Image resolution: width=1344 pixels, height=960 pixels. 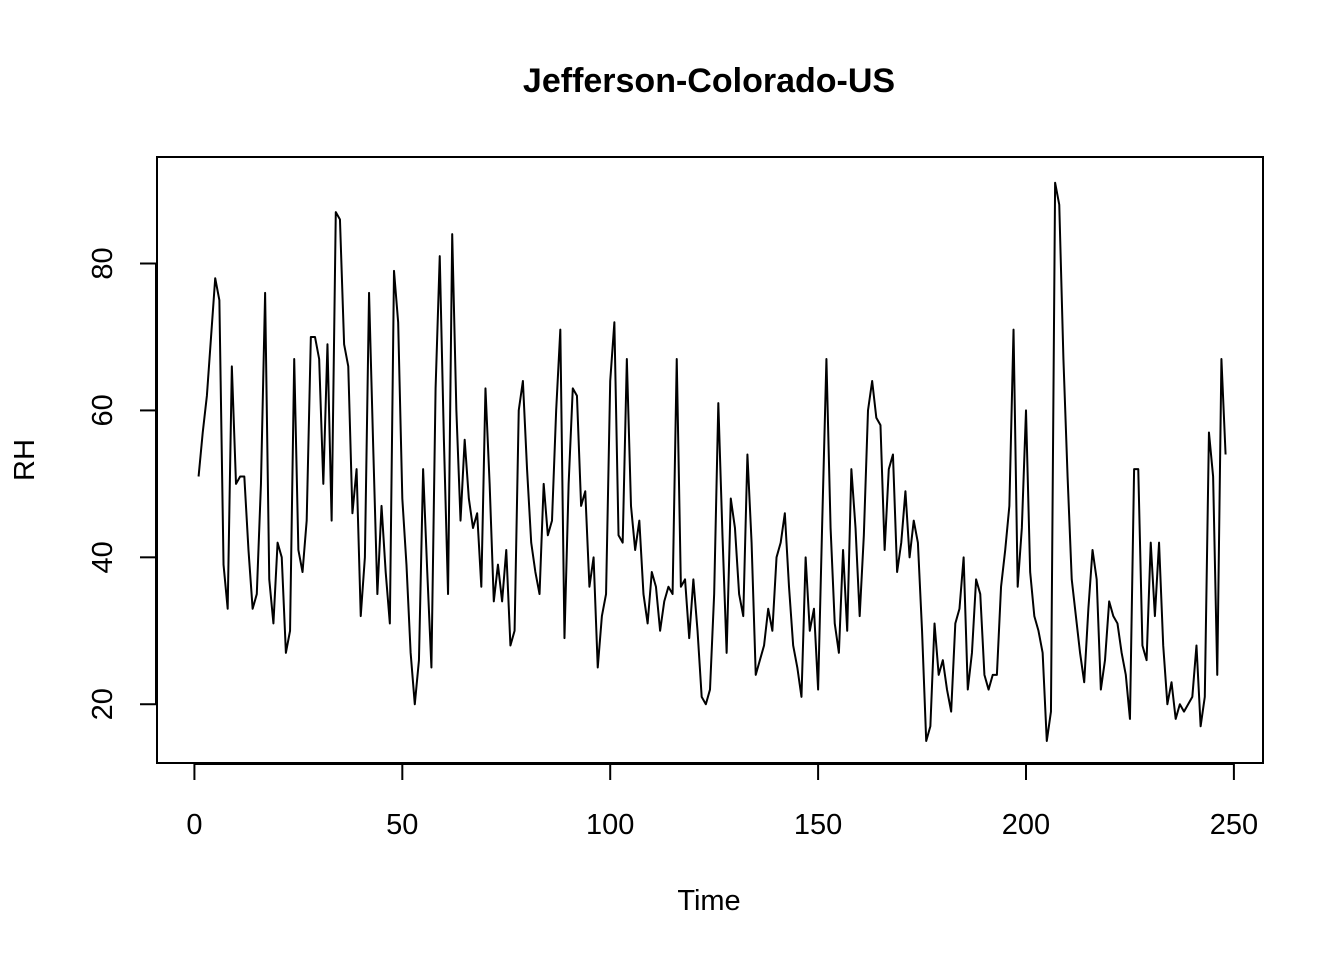 I want to click on y-tick-label: 80, so click(x=103, y=263).